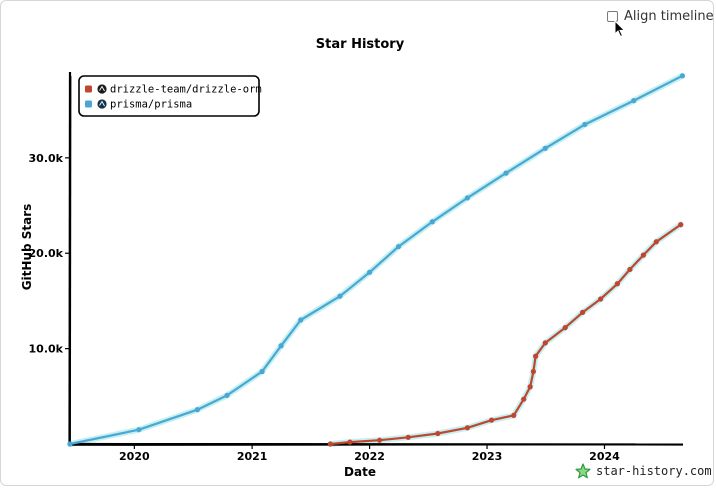 The width and height of the screenshot is (716, 488). What do you see at coordinates (27, 247) in the screenshot?
I see `y-axis-label: GitHub Stars` at bounding box center [27, 247].